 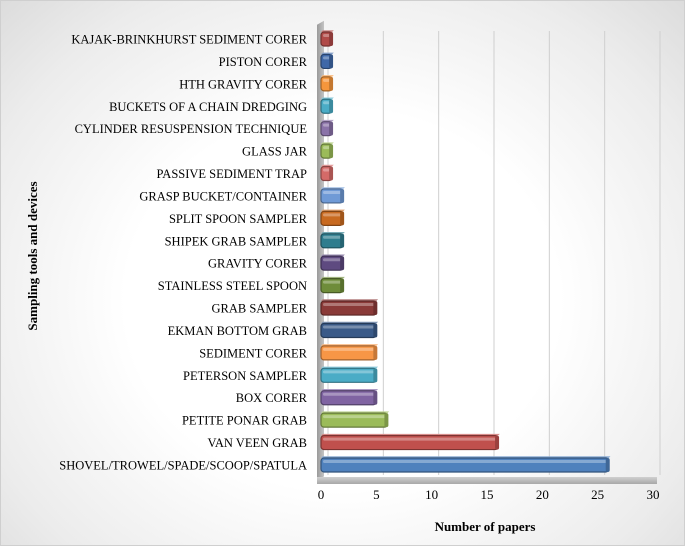 What do you see at coordinates (376, 494) in the screenshot?
I see `x-tick-label: 5` at bounding box center [376, 494].